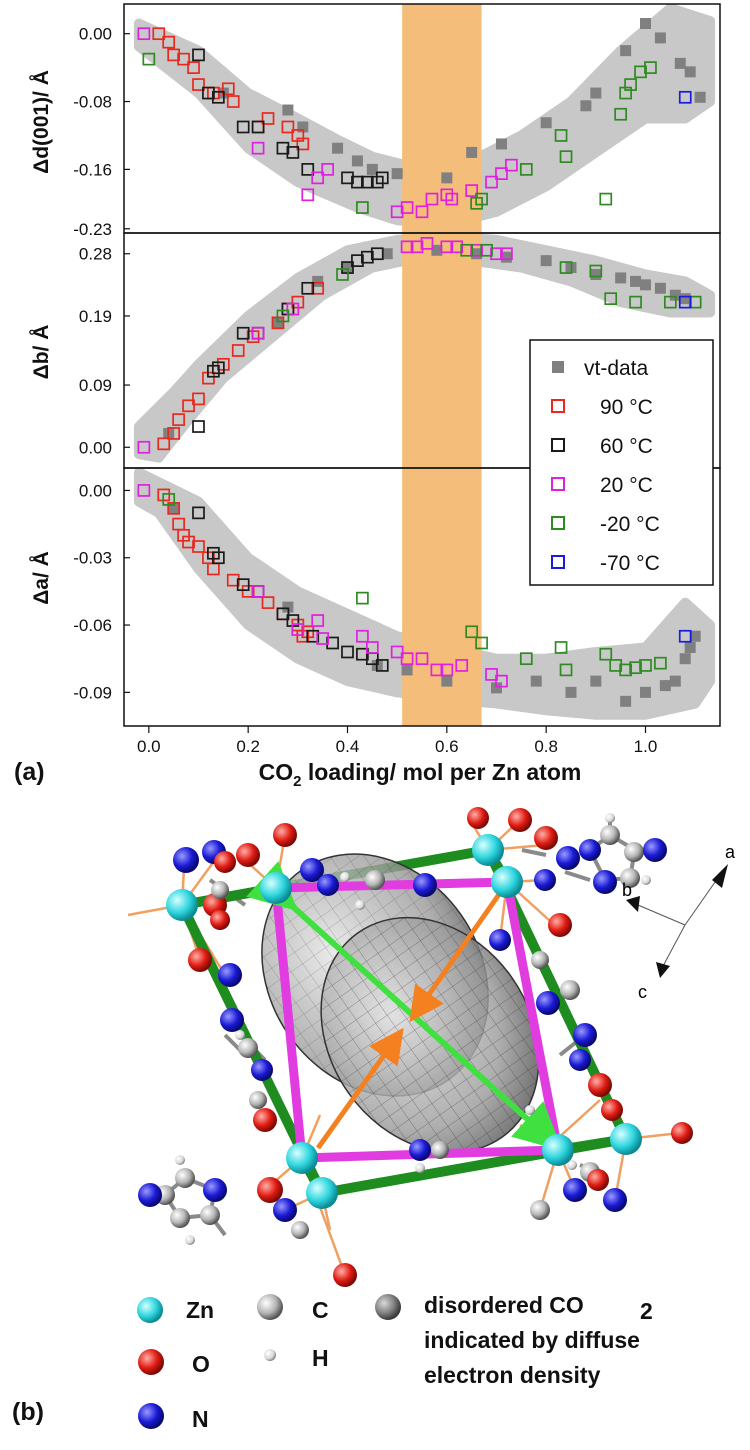  Describe the element at coordinates (626, 446) in the screenshot. I see `legend-label: 60 °C` at that location.